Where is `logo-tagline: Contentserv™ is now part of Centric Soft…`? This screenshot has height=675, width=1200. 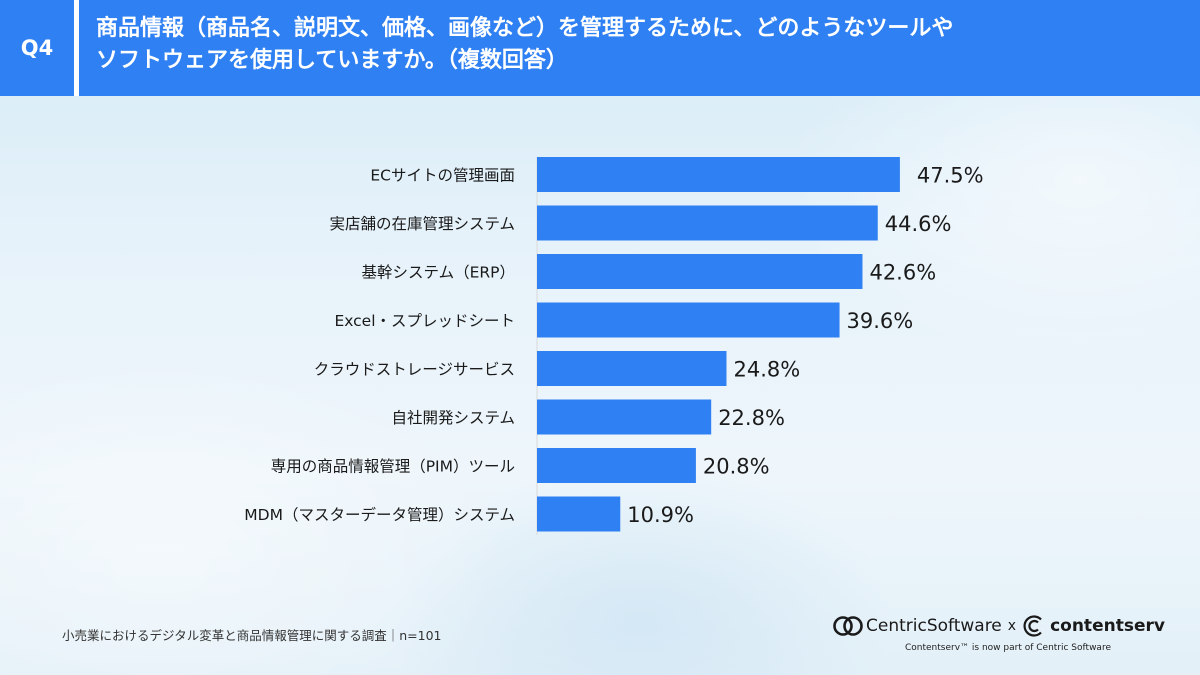 logo-tagline: Contentserv™ is now part of Centric Soft… is located at coordinates (1008, 648).